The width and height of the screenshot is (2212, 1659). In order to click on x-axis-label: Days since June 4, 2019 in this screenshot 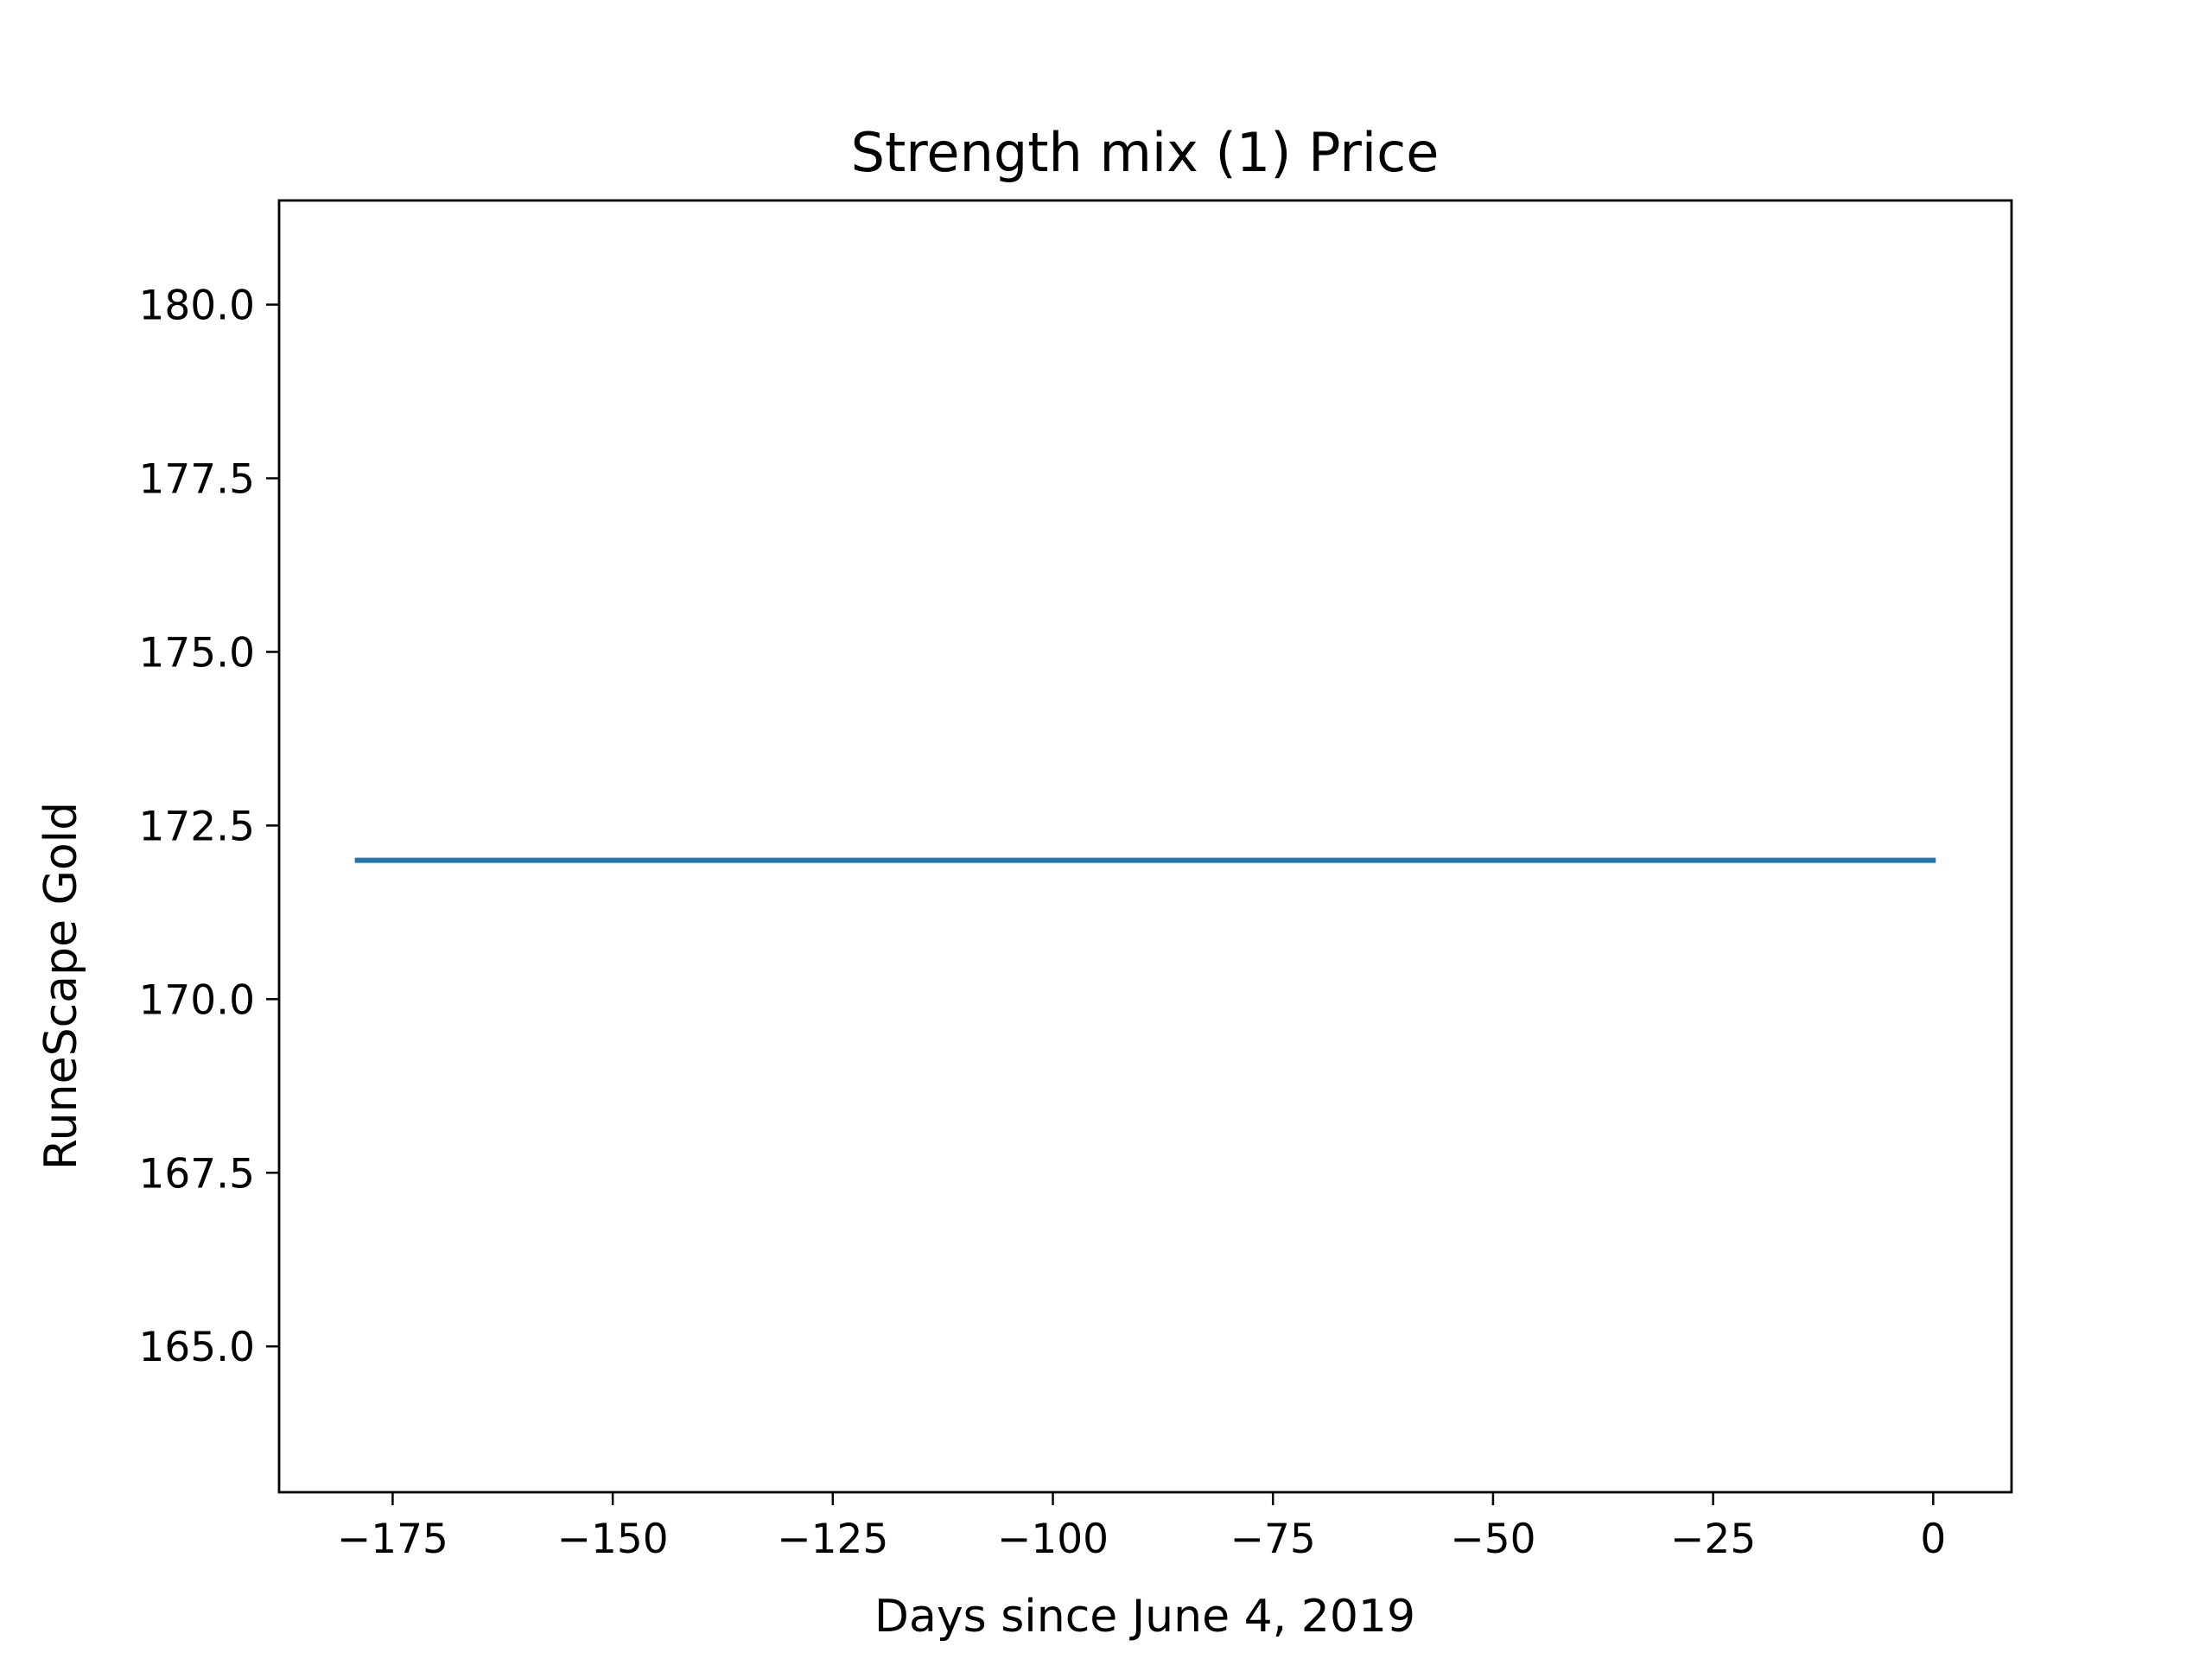, I will do `click(1144, 1617)`.